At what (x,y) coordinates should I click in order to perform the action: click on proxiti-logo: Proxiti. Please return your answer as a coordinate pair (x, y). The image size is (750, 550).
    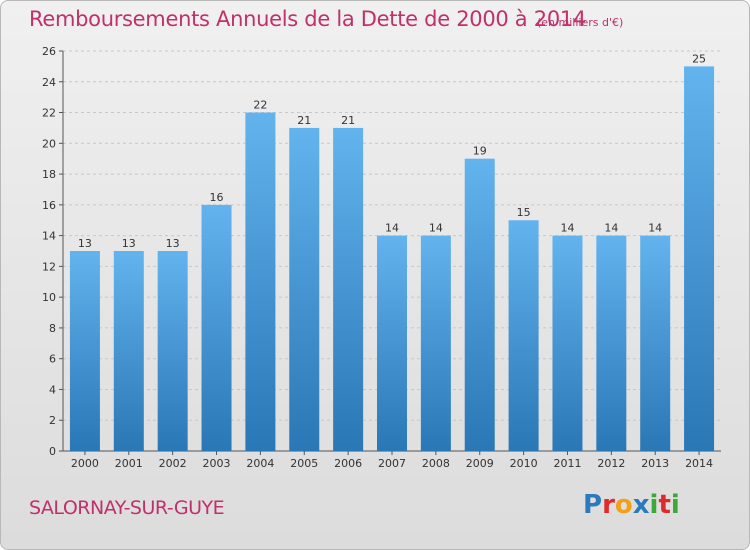
    Looking at the image, I should click on (631, 505).